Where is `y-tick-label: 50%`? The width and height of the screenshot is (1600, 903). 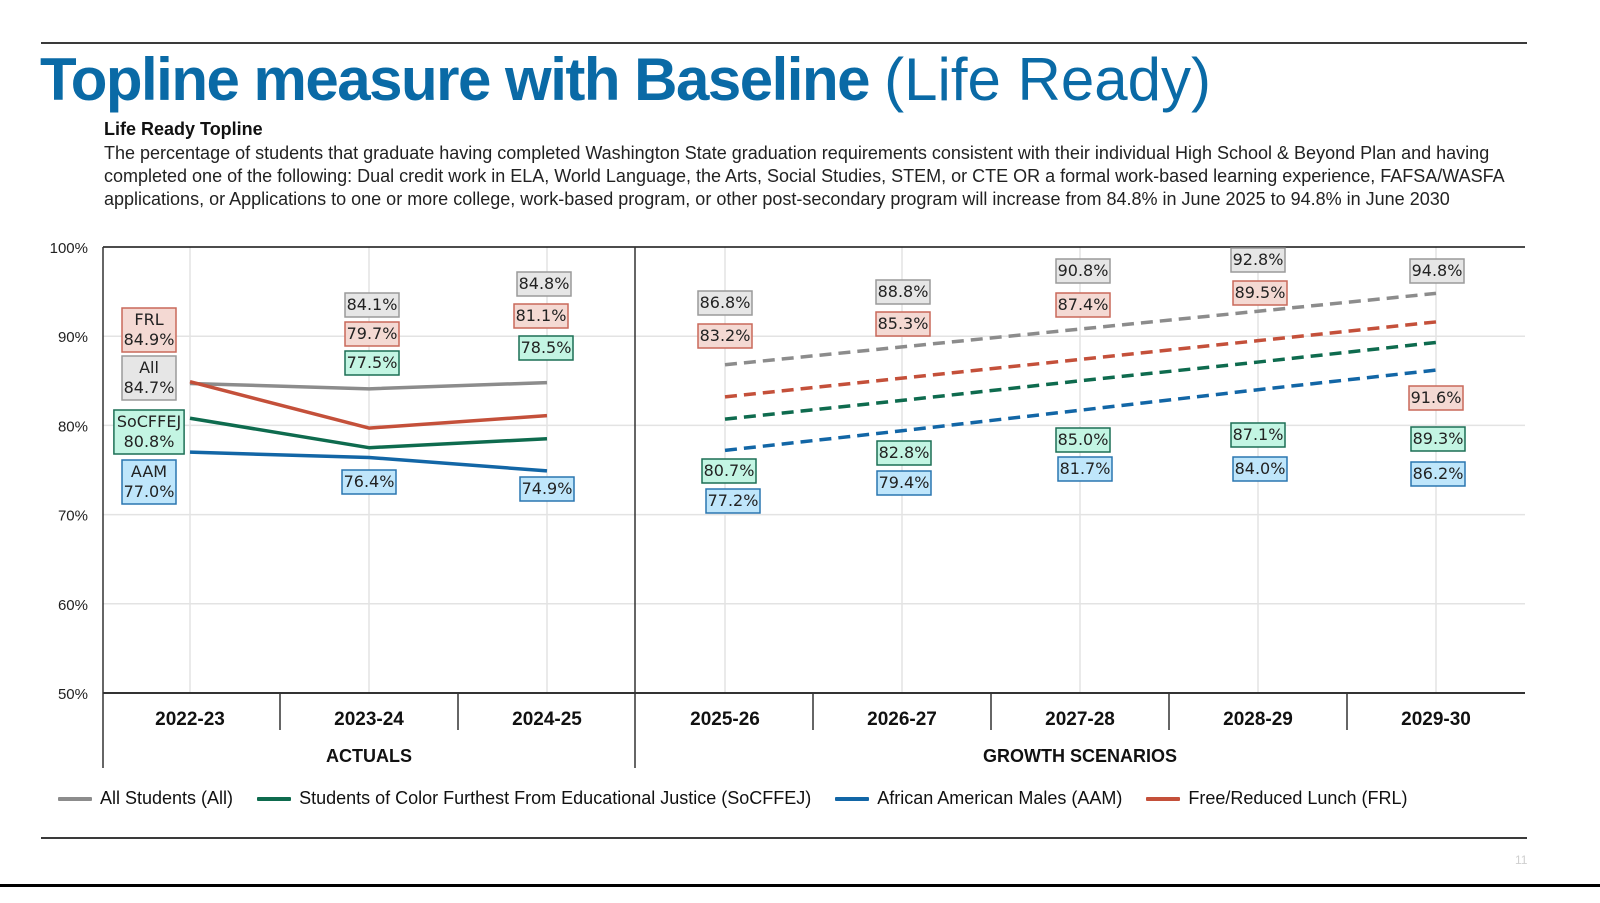 y-tick-label: 50% is located at coordinates (73, 694).